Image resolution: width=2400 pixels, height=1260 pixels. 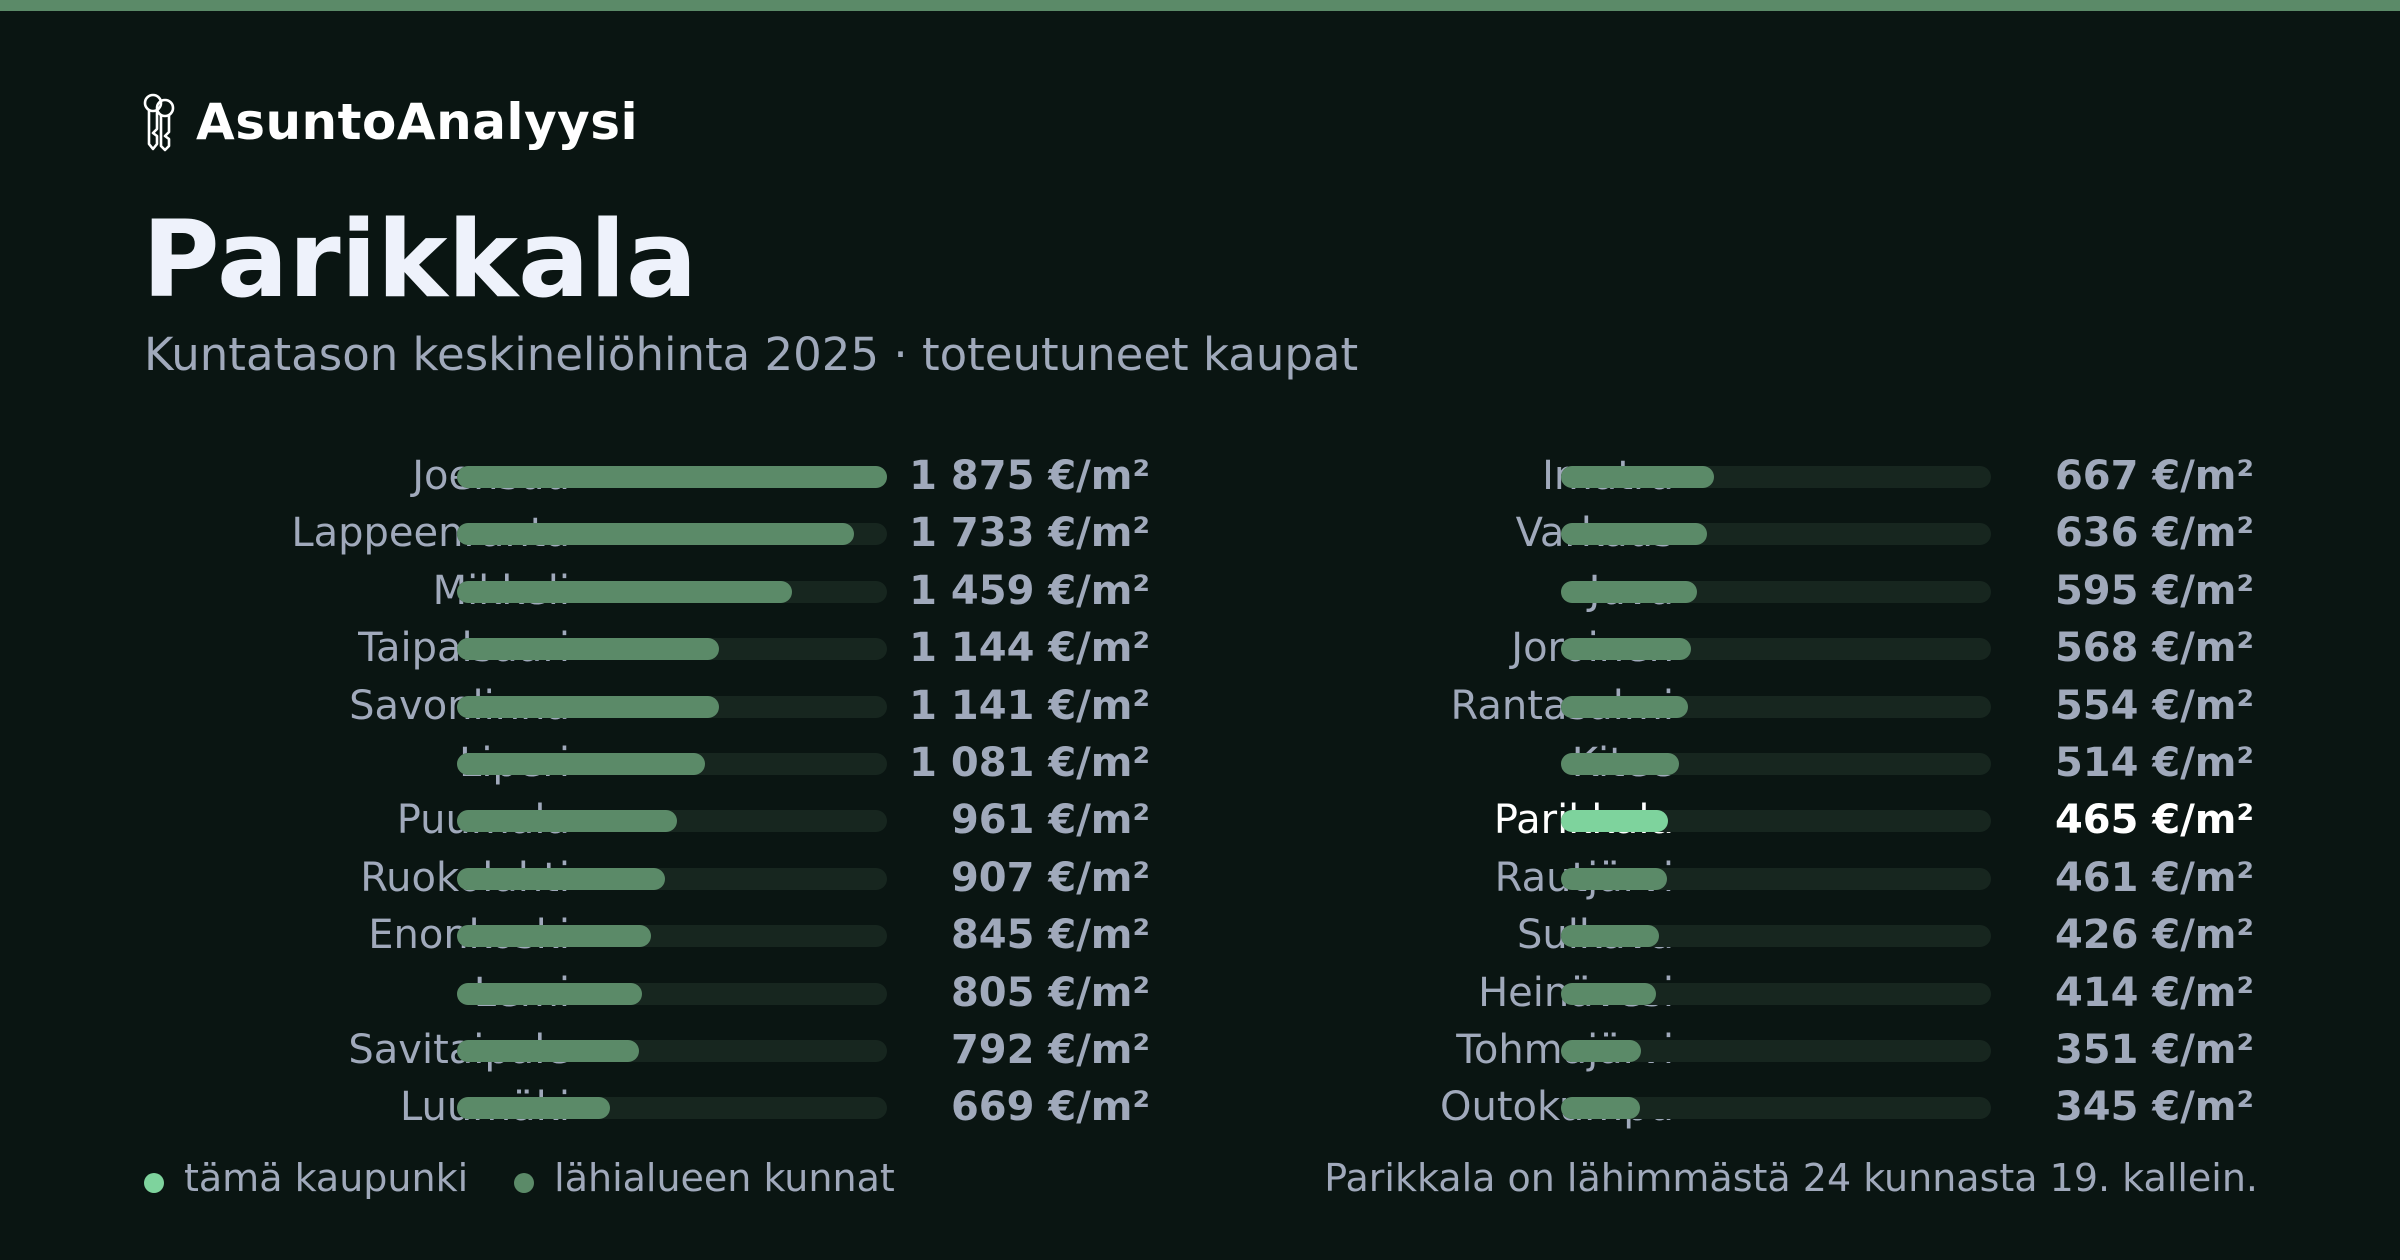 I want to click on bar-row: Mikkeli1 459 €/m², so click(x=645, y=591).